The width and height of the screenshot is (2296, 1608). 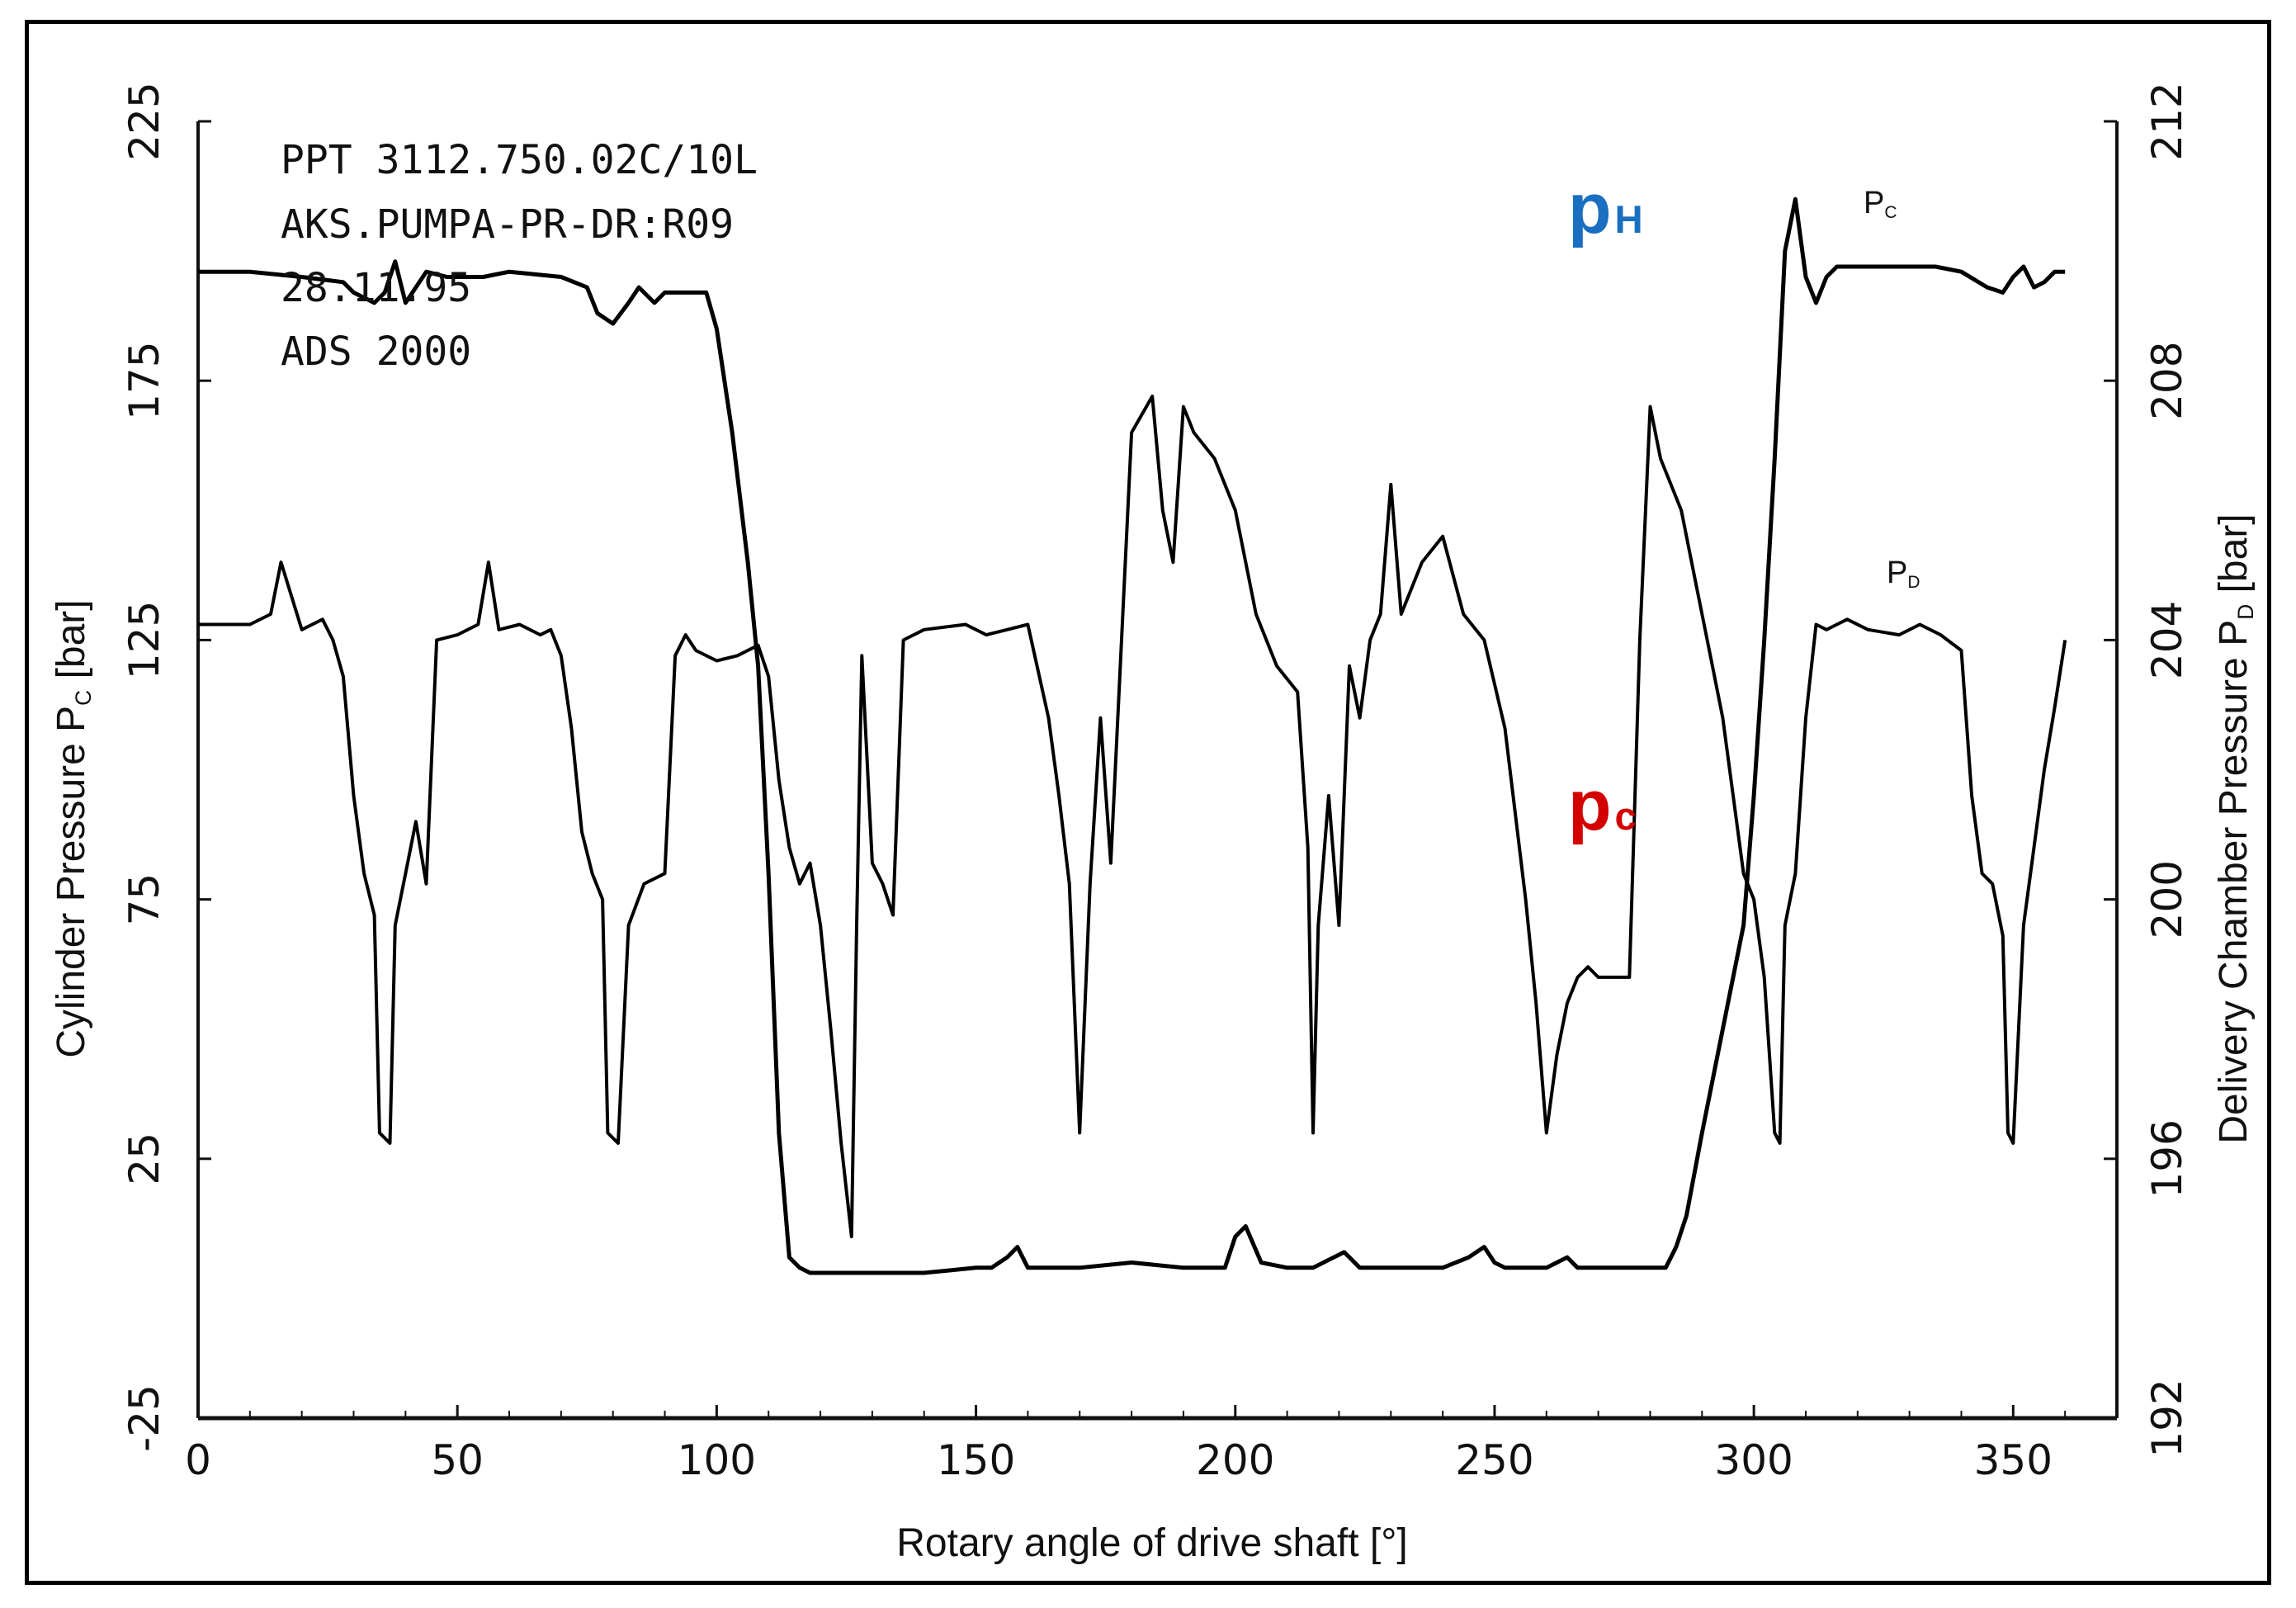 I want to click on y-tick-label: 225, so click(x=144, y=121).